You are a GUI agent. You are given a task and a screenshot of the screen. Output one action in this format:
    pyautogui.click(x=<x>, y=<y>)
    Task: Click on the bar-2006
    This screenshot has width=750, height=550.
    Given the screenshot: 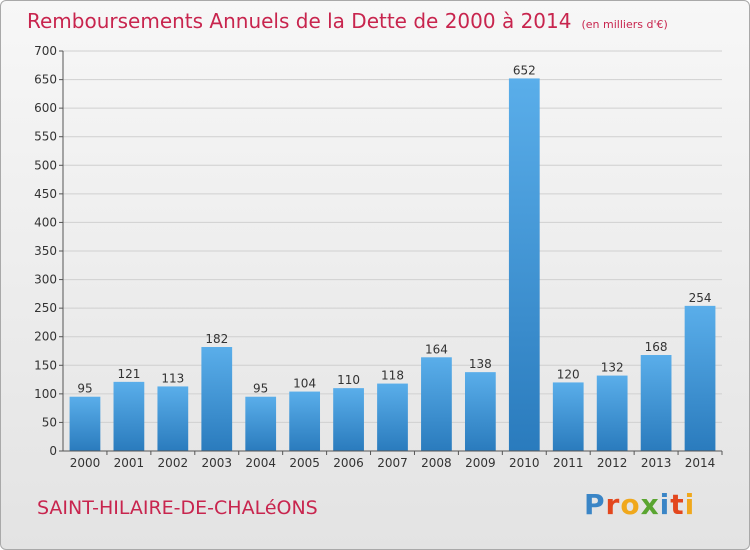 What is the action you would take?
    pyautogui.click(x=348, y=419)
    